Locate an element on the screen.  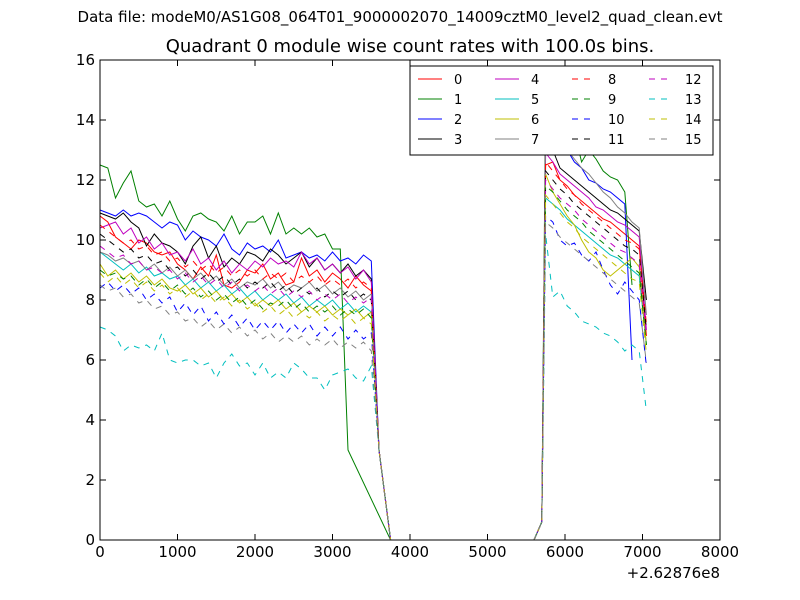
legend-label-13: 13 is located at coordinates (693, 100).